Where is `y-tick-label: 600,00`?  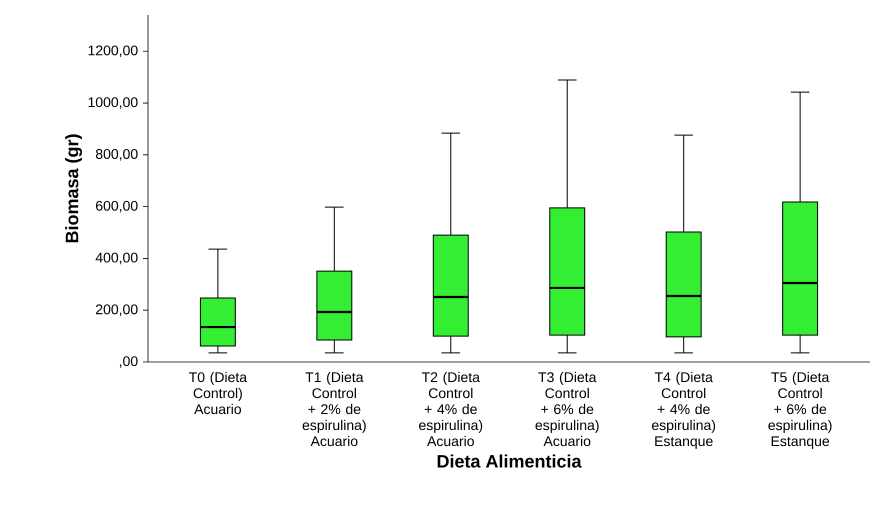 y-tick-label: 600,00 is located at coordinates (117, 206).